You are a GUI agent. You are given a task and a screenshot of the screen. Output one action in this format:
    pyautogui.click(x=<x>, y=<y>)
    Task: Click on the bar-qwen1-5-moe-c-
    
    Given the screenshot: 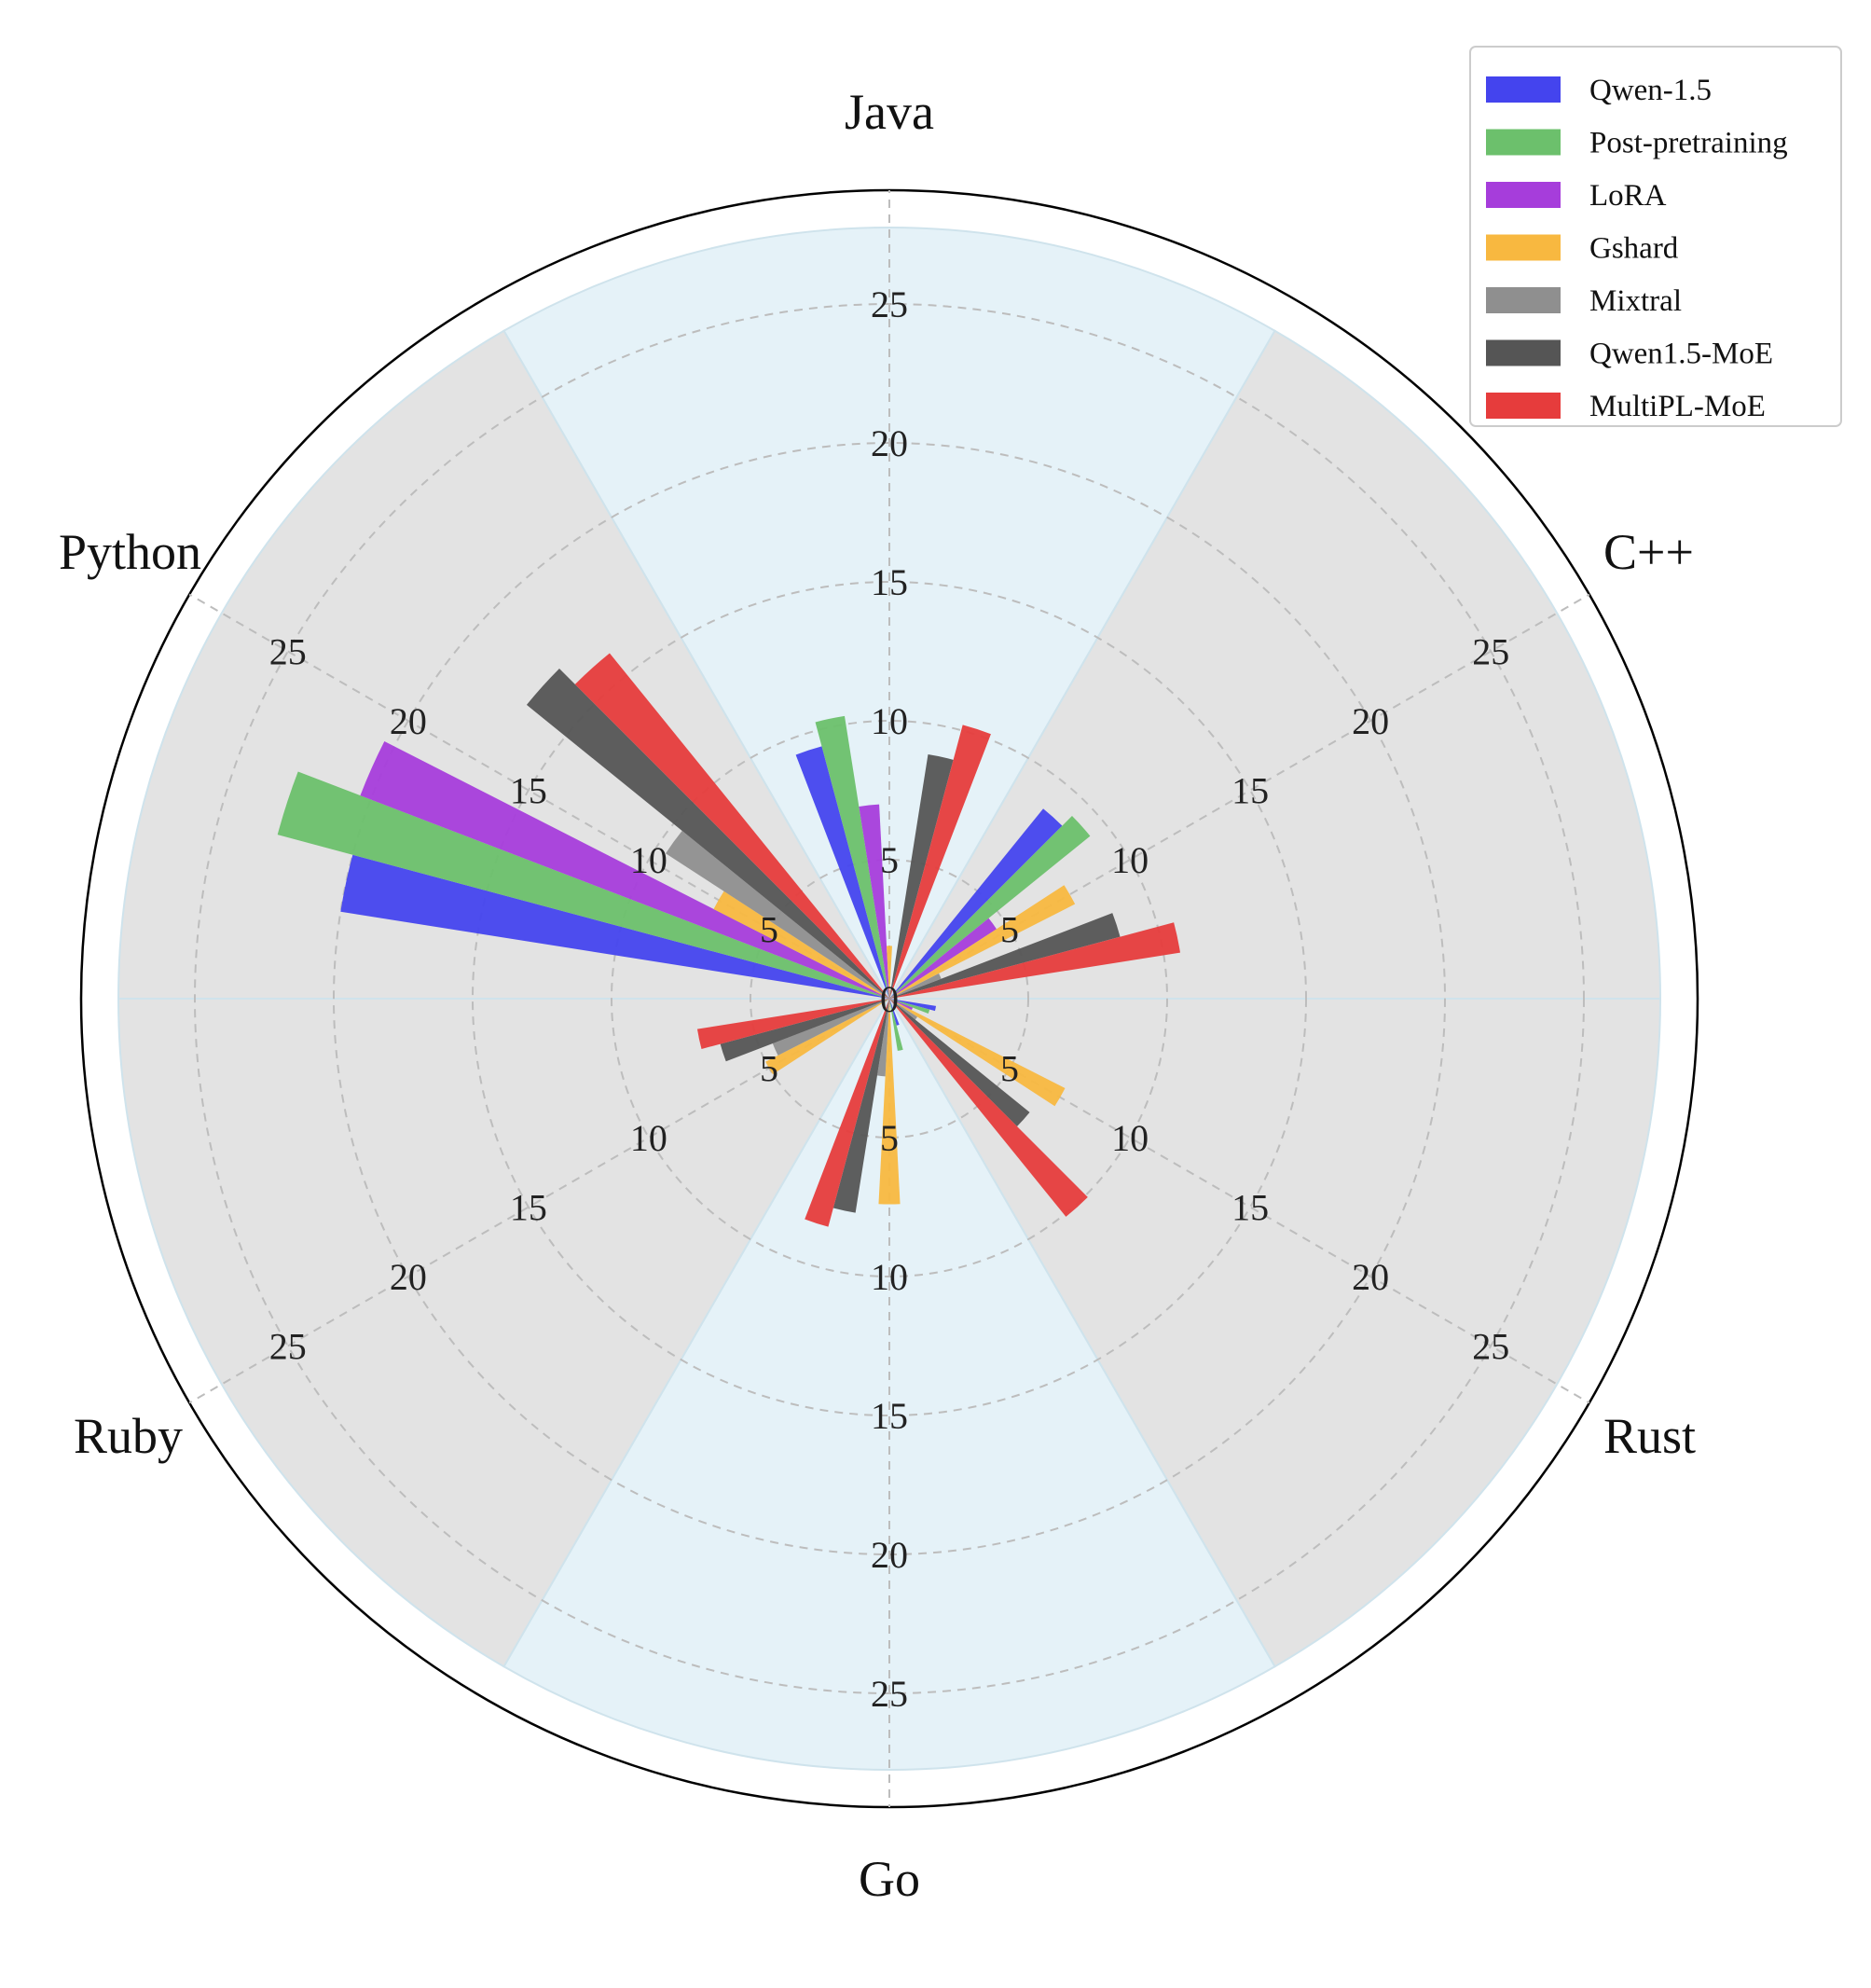 What is the action you would take?
    pyautogui.click(x=1005, y=956)
    